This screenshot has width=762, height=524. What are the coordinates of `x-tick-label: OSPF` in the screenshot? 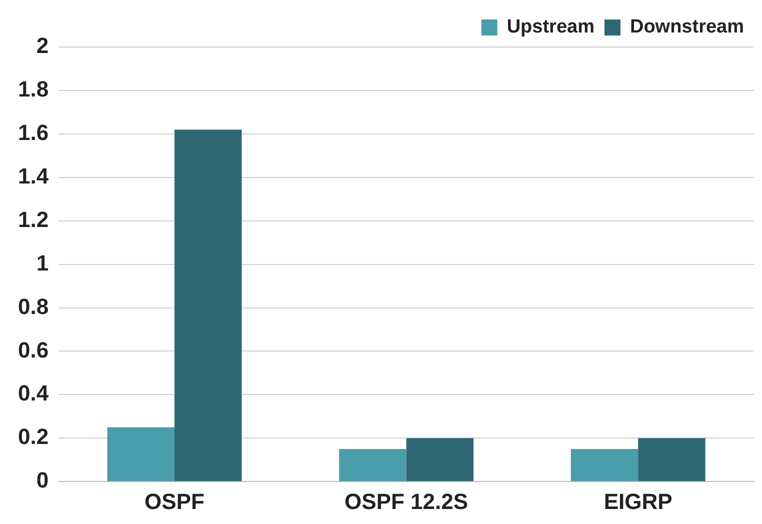 It's located at (174, 501).